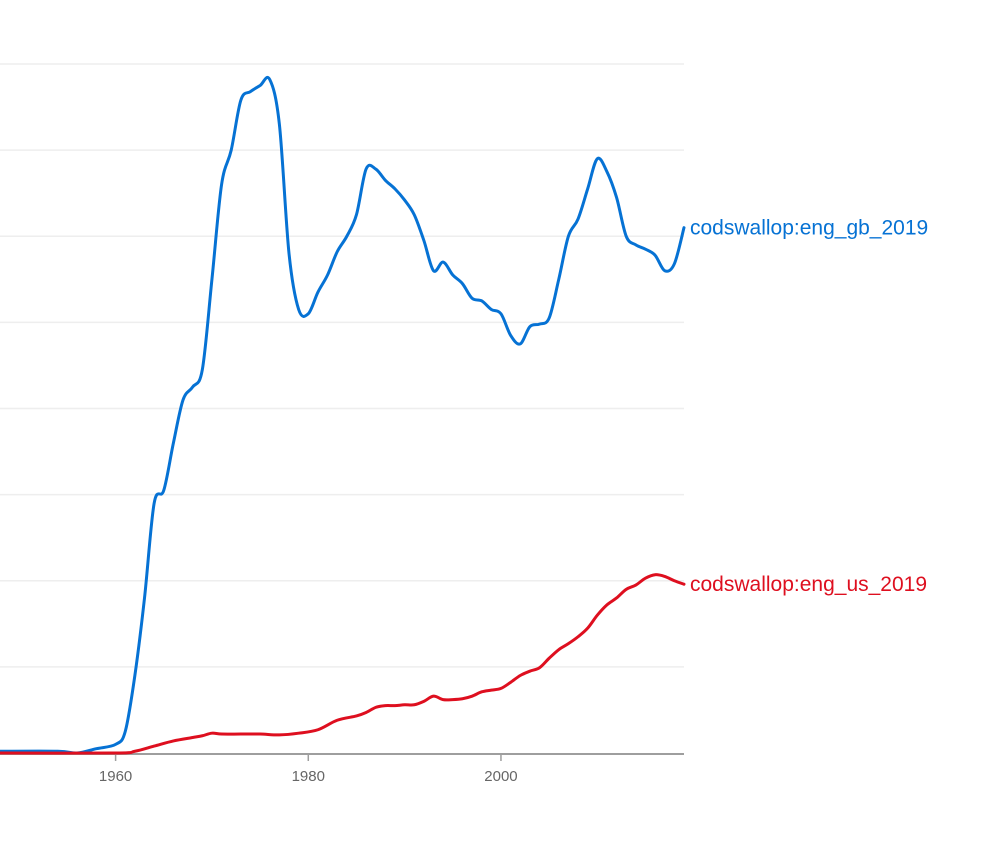 Image resolution: width=992 pixels, height=848 pixels. Describe the element at coordinates (500, 776) in the screenshot. I see `x-tick-label: 2000` at that location.